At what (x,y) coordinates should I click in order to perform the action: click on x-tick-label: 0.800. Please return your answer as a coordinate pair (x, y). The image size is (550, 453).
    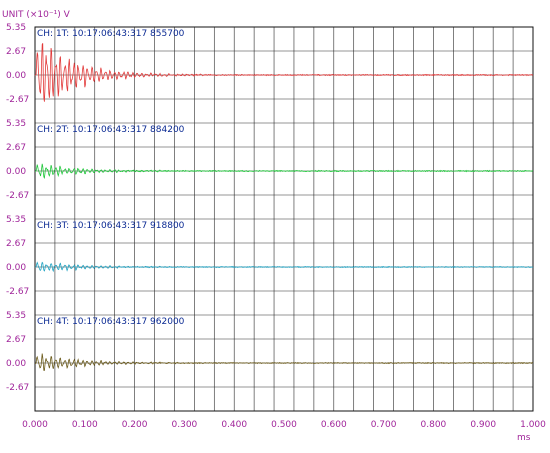
    Looking at the image, I should click on (434, 425).